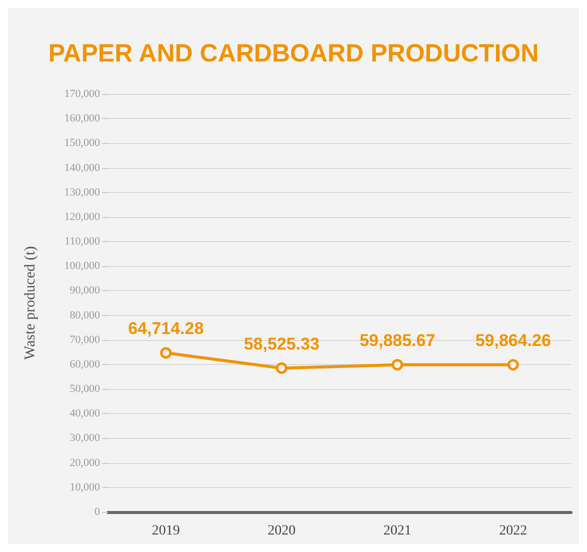  What do you see at coordinates (82, 216) in the screenshot?
I see `y-tick-label: 120,000` at bounding box center [82, 216].